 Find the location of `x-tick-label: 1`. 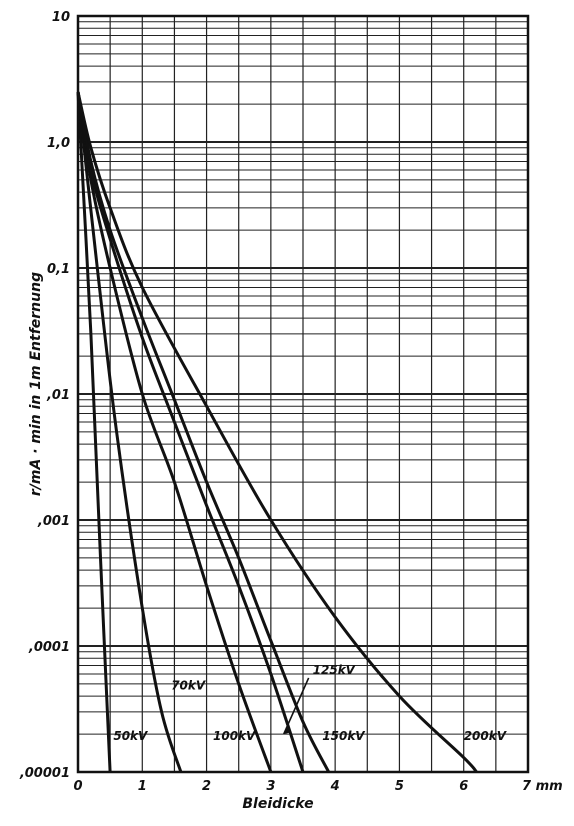

x-tick-label: 1 is located at coordinates (142, 786).